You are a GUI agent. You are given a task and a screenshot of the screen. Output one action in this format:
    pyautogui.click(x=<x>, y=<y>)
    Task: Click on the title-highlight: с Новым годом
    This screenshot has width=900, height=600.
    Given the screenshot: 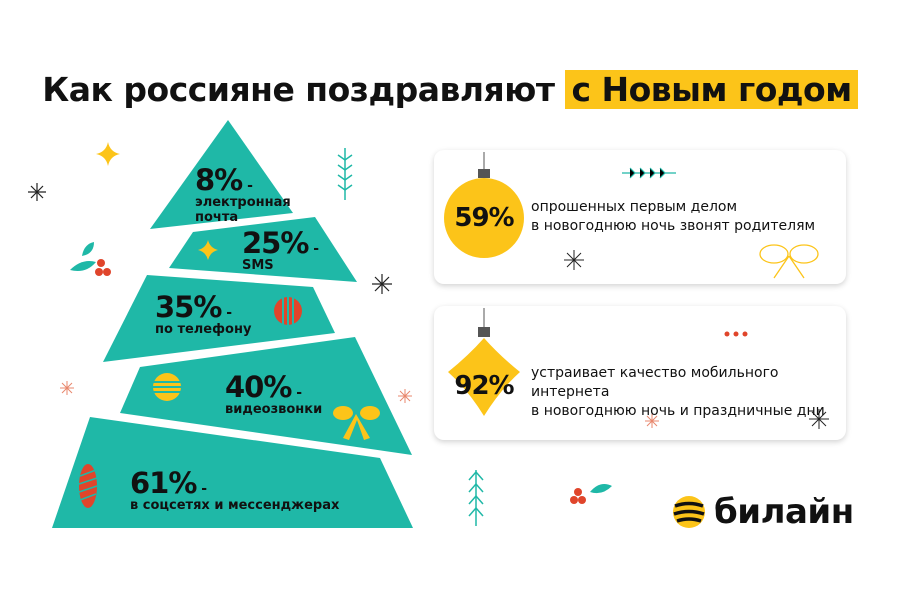 What is the action you would take?
    pyautogui.click(x=711, y=89)
    